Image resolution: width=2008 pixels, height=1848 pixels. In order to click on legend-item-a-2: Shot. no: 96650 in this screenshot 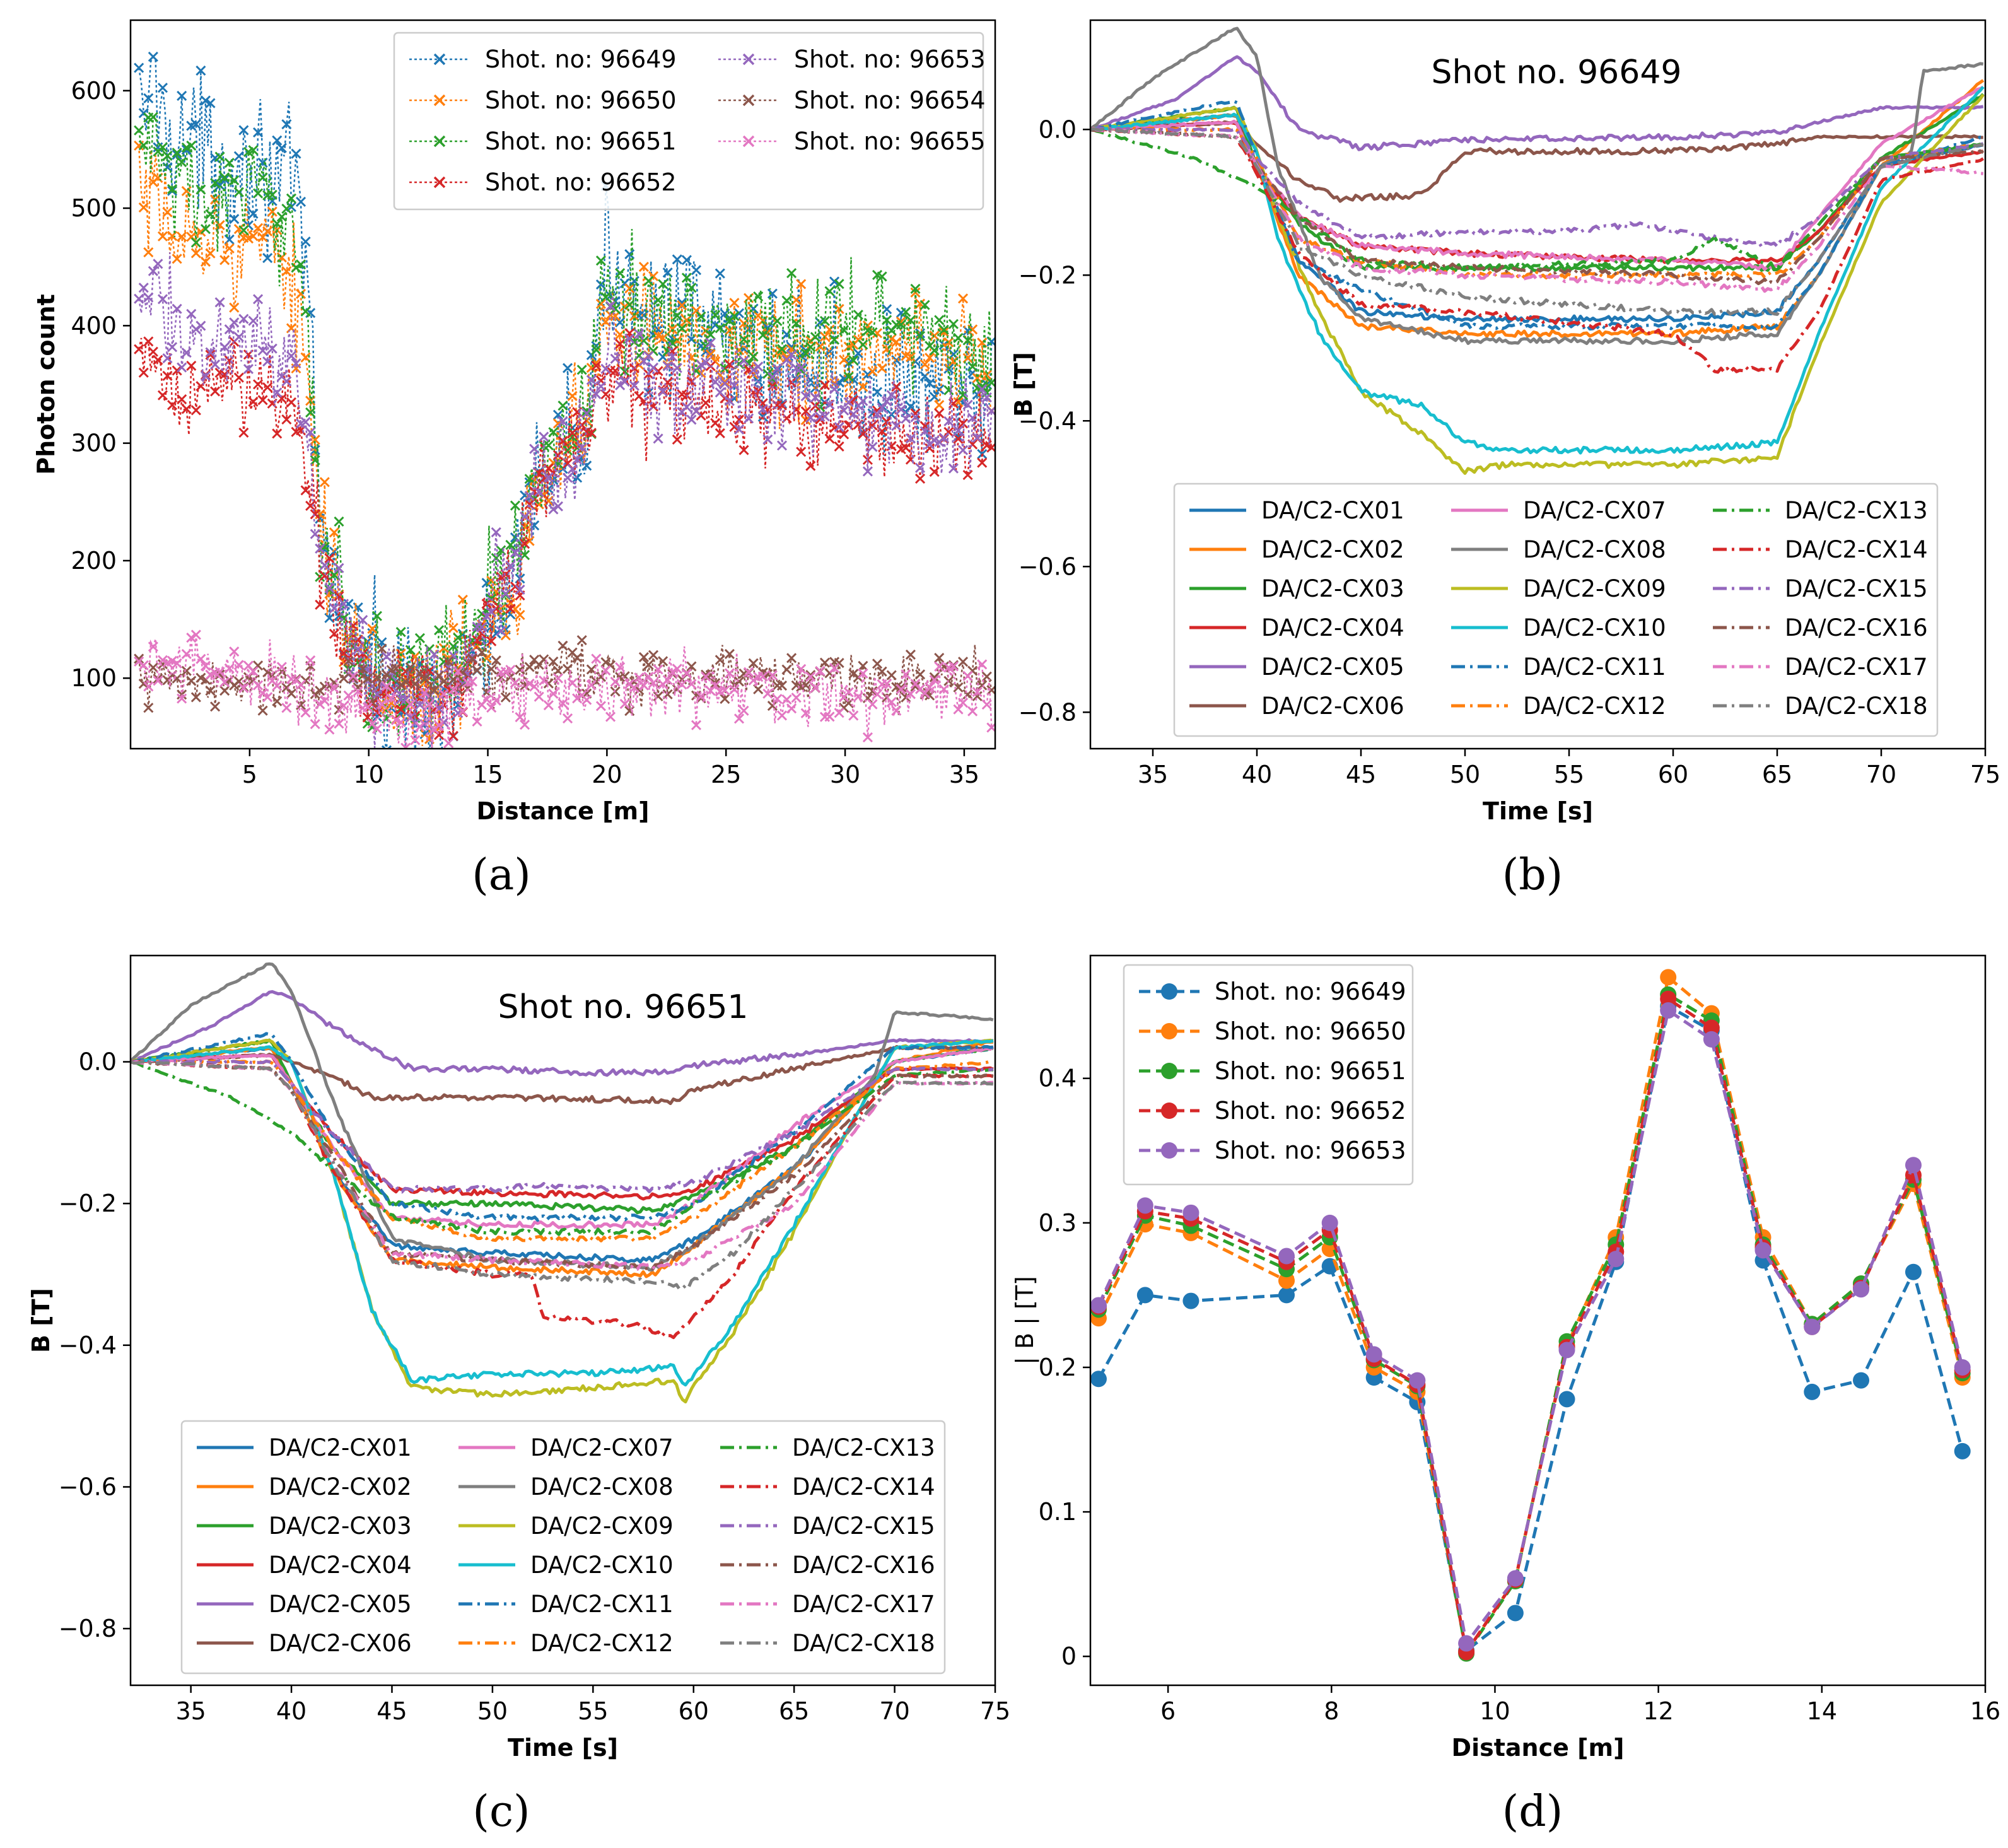, I will do `click(543, 100)`.